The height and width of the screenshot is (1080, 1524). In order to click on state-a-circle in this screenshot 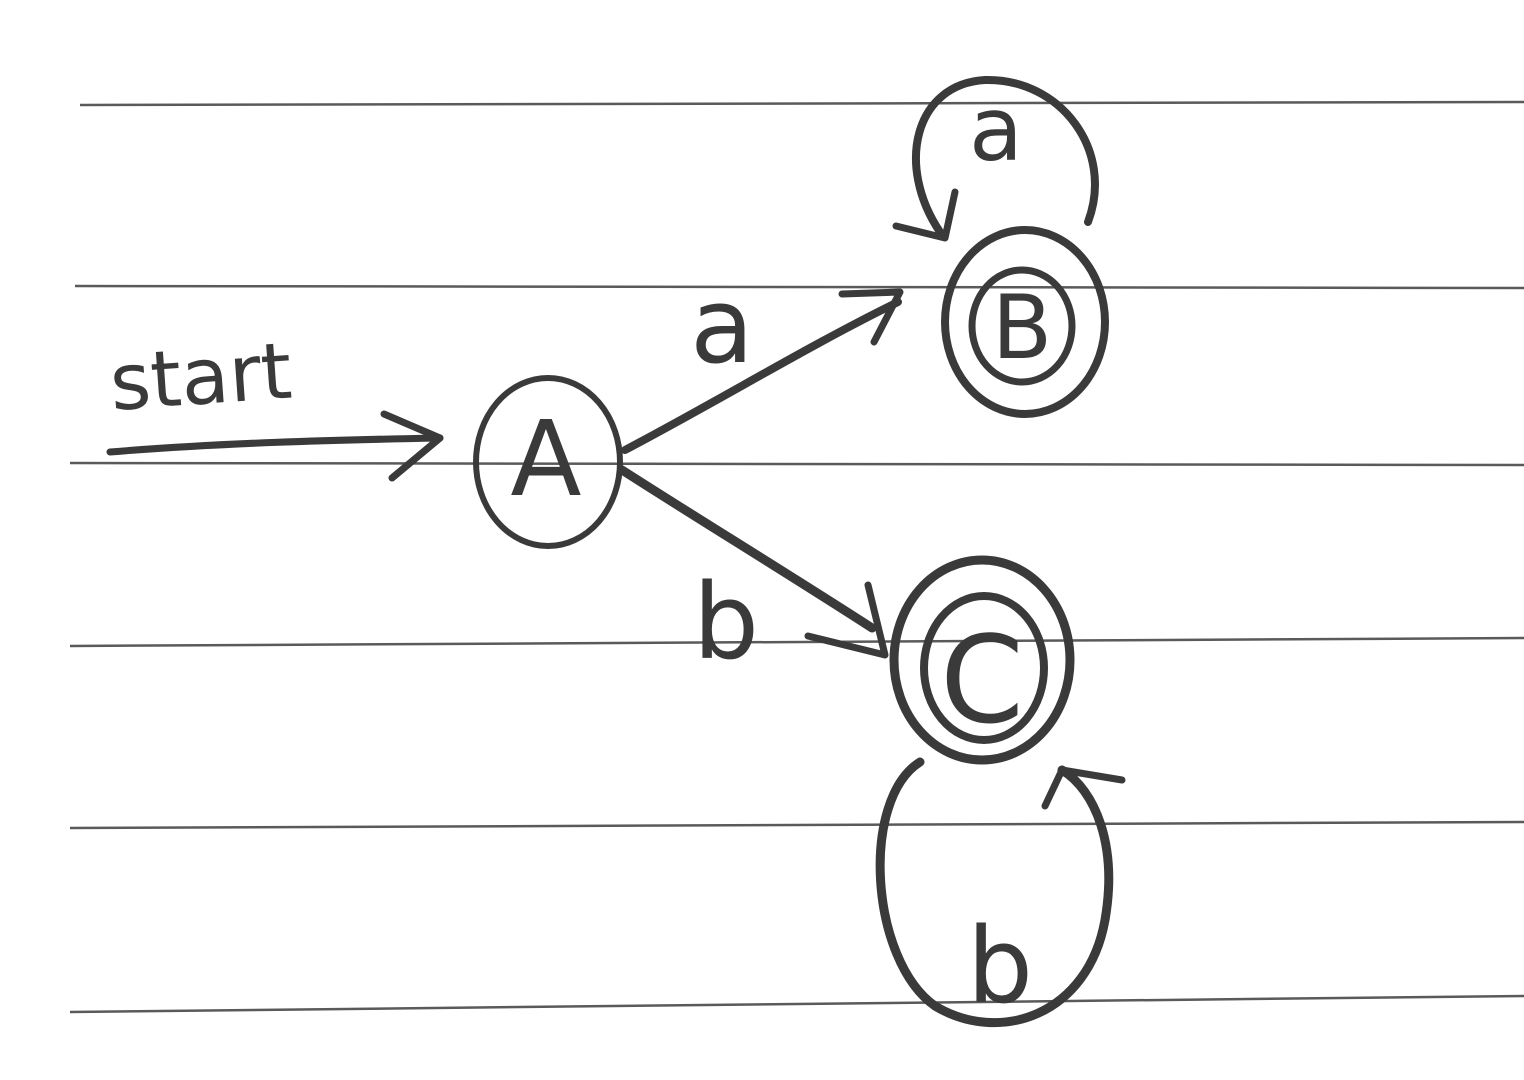, I will do `click(548, 462)`.